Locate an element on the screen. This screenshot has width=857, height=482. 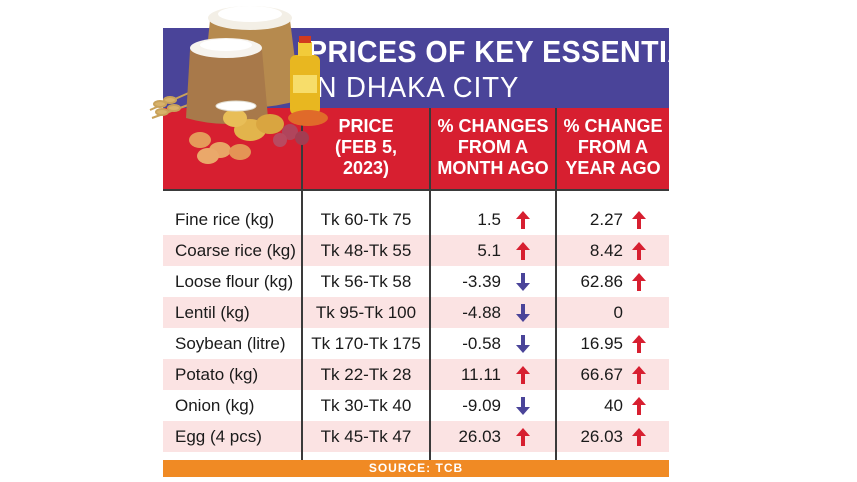
table-row: Lentil (kg) Tk 95-Tk 100 -4.88 0 is located at coordinates (416, 312).